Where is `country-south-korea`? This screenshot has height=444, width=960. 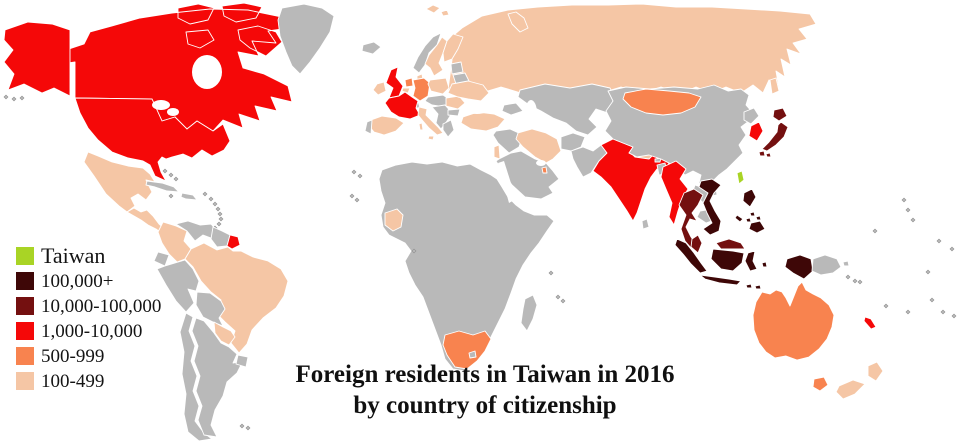 country-south-korea is located at coordinates (756, 131).